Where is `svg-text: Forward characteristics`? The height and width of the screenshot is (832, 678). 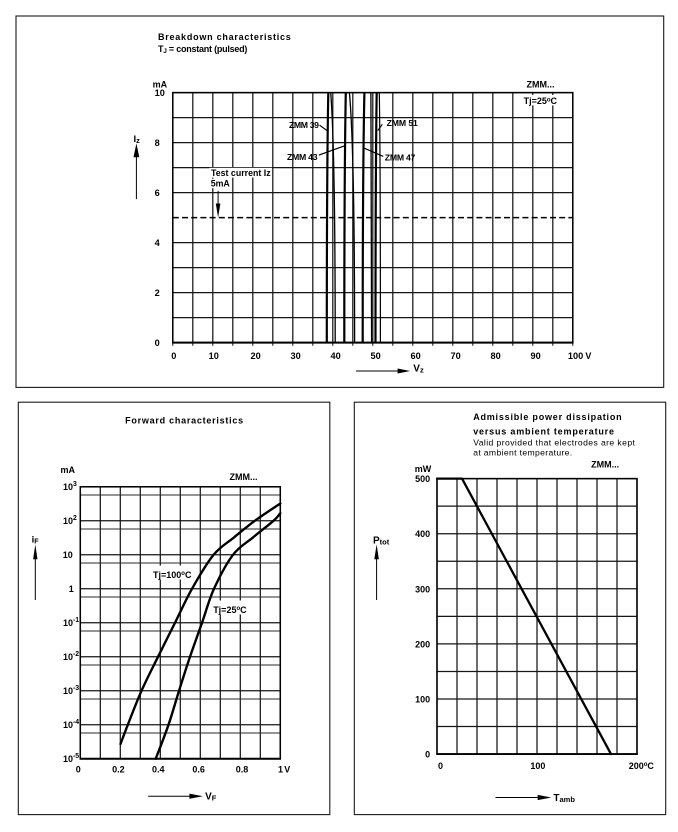 svg-text: Forward characteristics is located at coordinates (184, 421).